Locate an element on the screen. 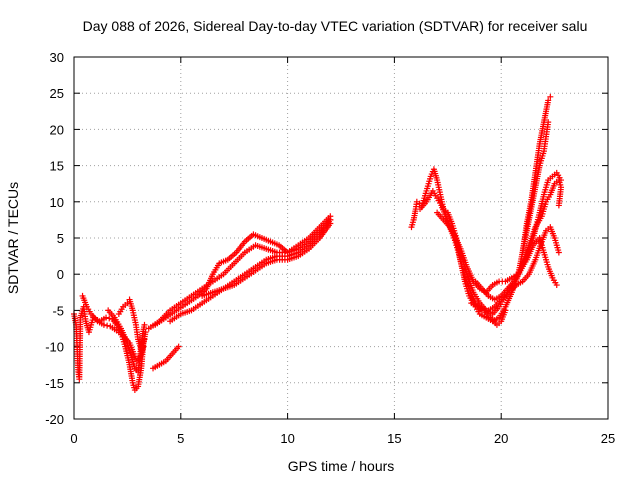  series-trace-i is located at coordinates (266, 257).